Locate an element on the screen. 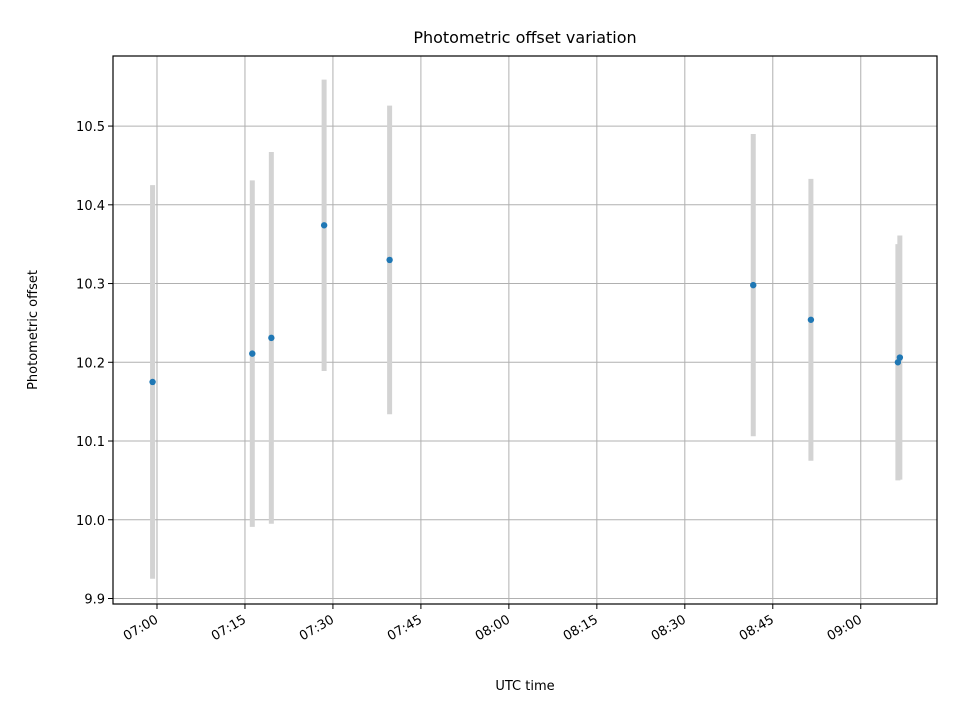  y-tick-label: 10.2 is located at coordinates (90, 363).